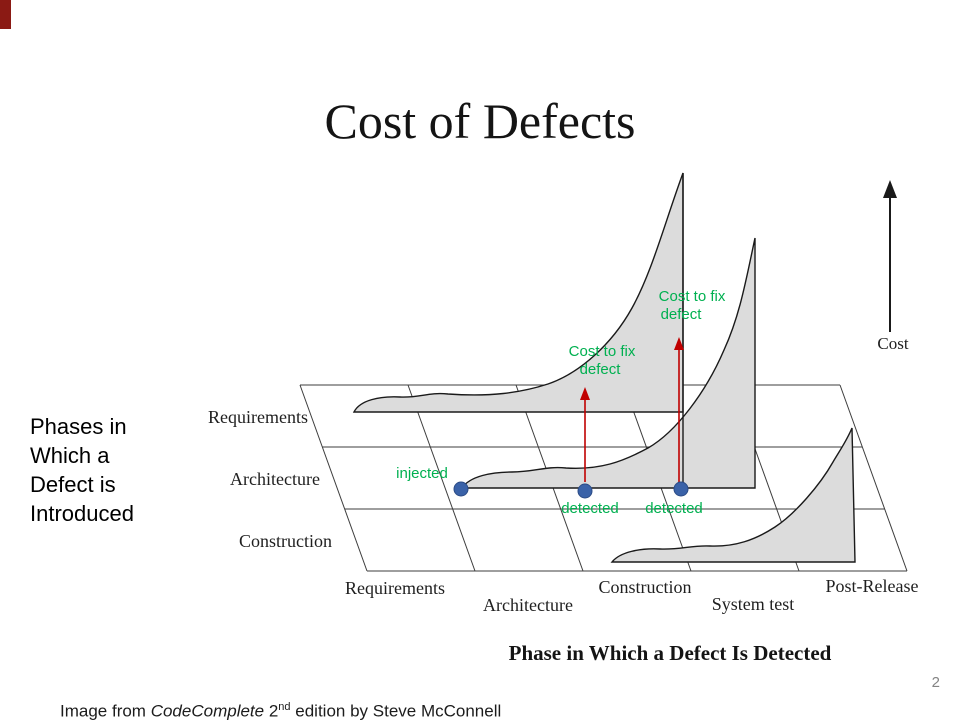  Describe the element at coordinates (78, 426) in the screenshot. I see `introduced-axis-note-line: Phases in` at that location.